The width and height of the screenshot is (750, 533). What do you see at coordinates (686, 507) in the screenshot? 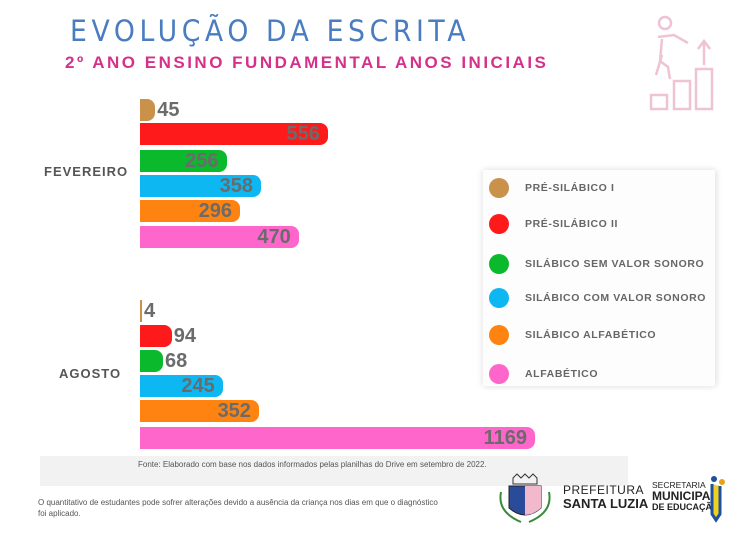
I see `logo-line: DE EDUCAÇÃO` at bounding box center [686, 507].